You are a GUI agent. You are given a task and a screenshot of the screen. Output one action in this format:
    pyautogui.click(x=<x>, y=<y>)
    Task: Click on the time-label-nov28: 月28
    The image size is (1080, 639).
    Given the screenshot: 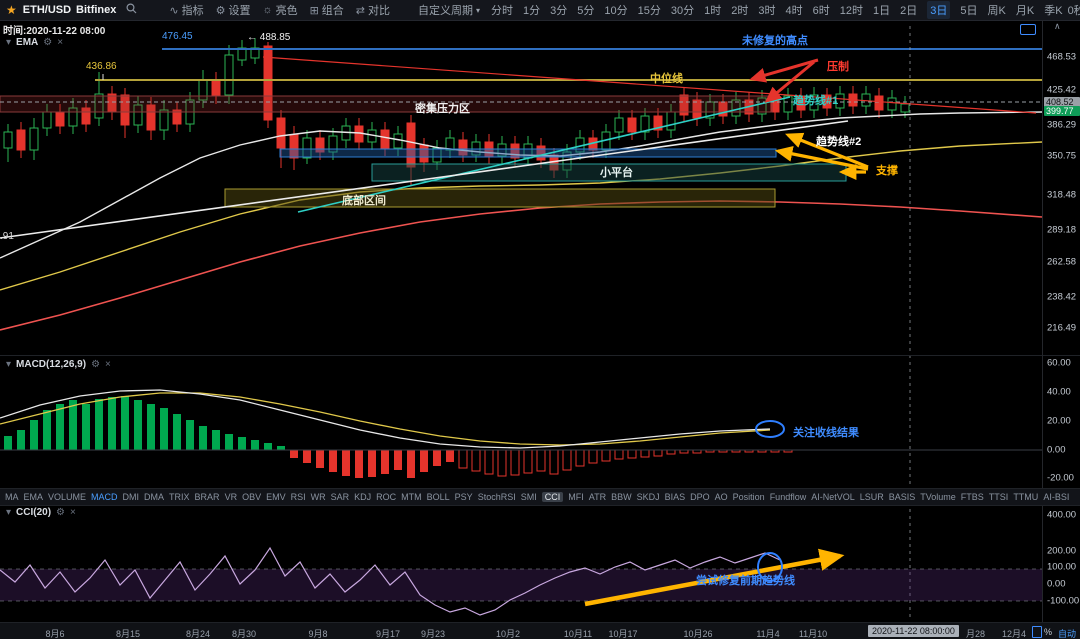 What is the action you would take?
    pyautogui.click(x=976, y=634)
    